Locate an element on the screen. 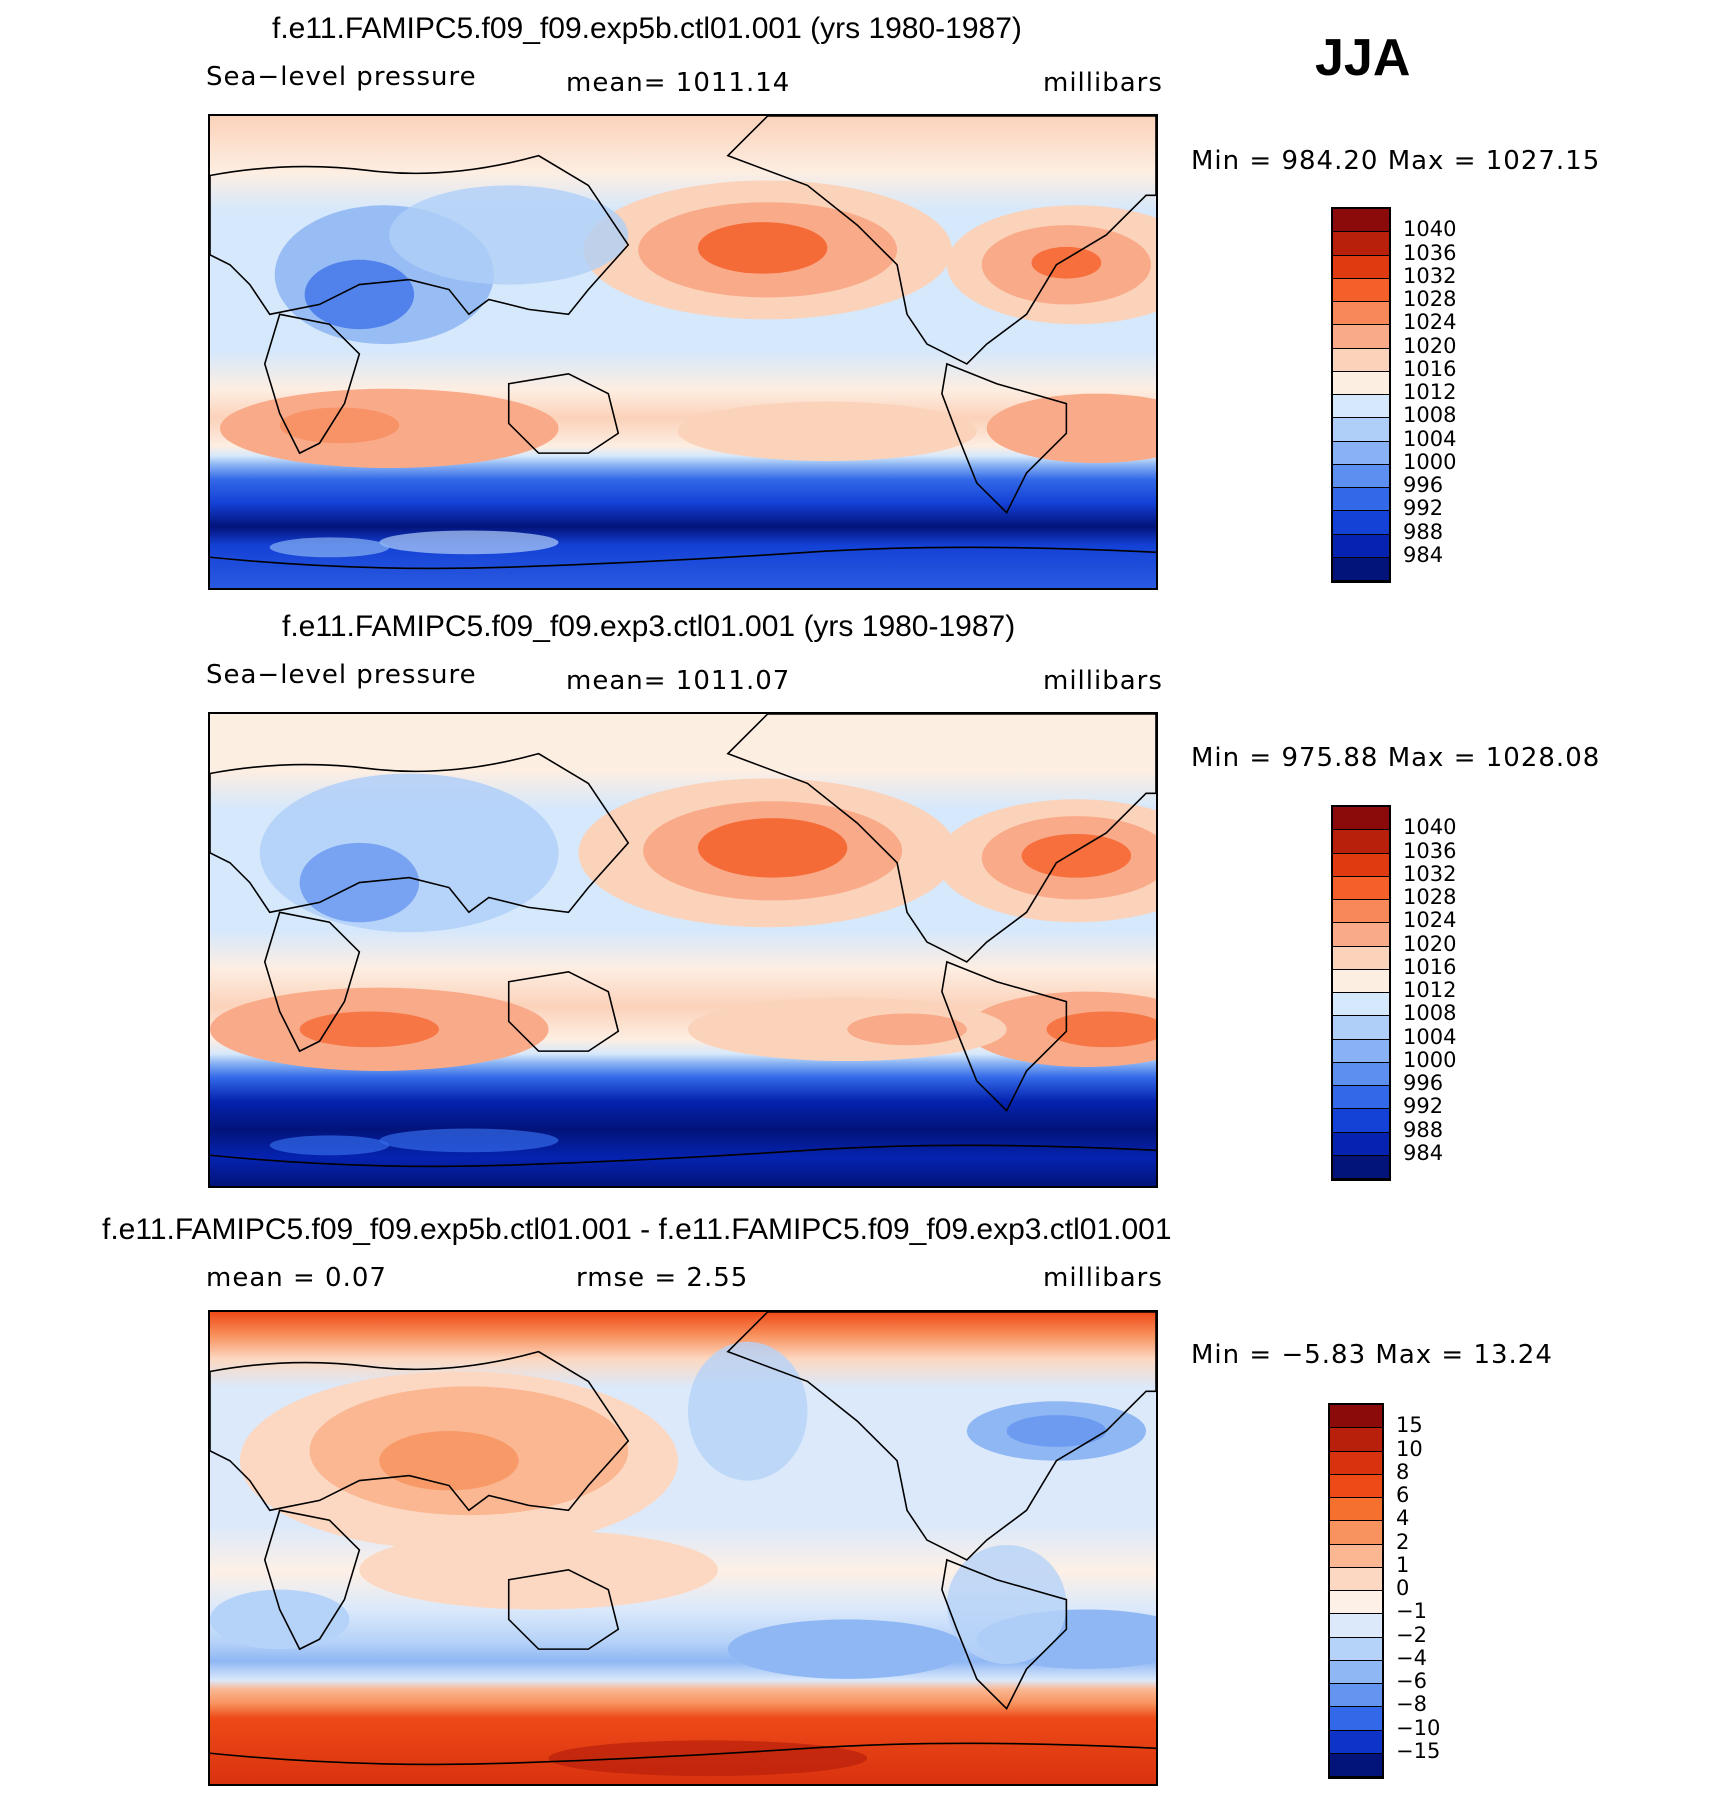 The width and height of the screenshot is (1710, 1803). panel3-map is located at coordinates (683, 1548).